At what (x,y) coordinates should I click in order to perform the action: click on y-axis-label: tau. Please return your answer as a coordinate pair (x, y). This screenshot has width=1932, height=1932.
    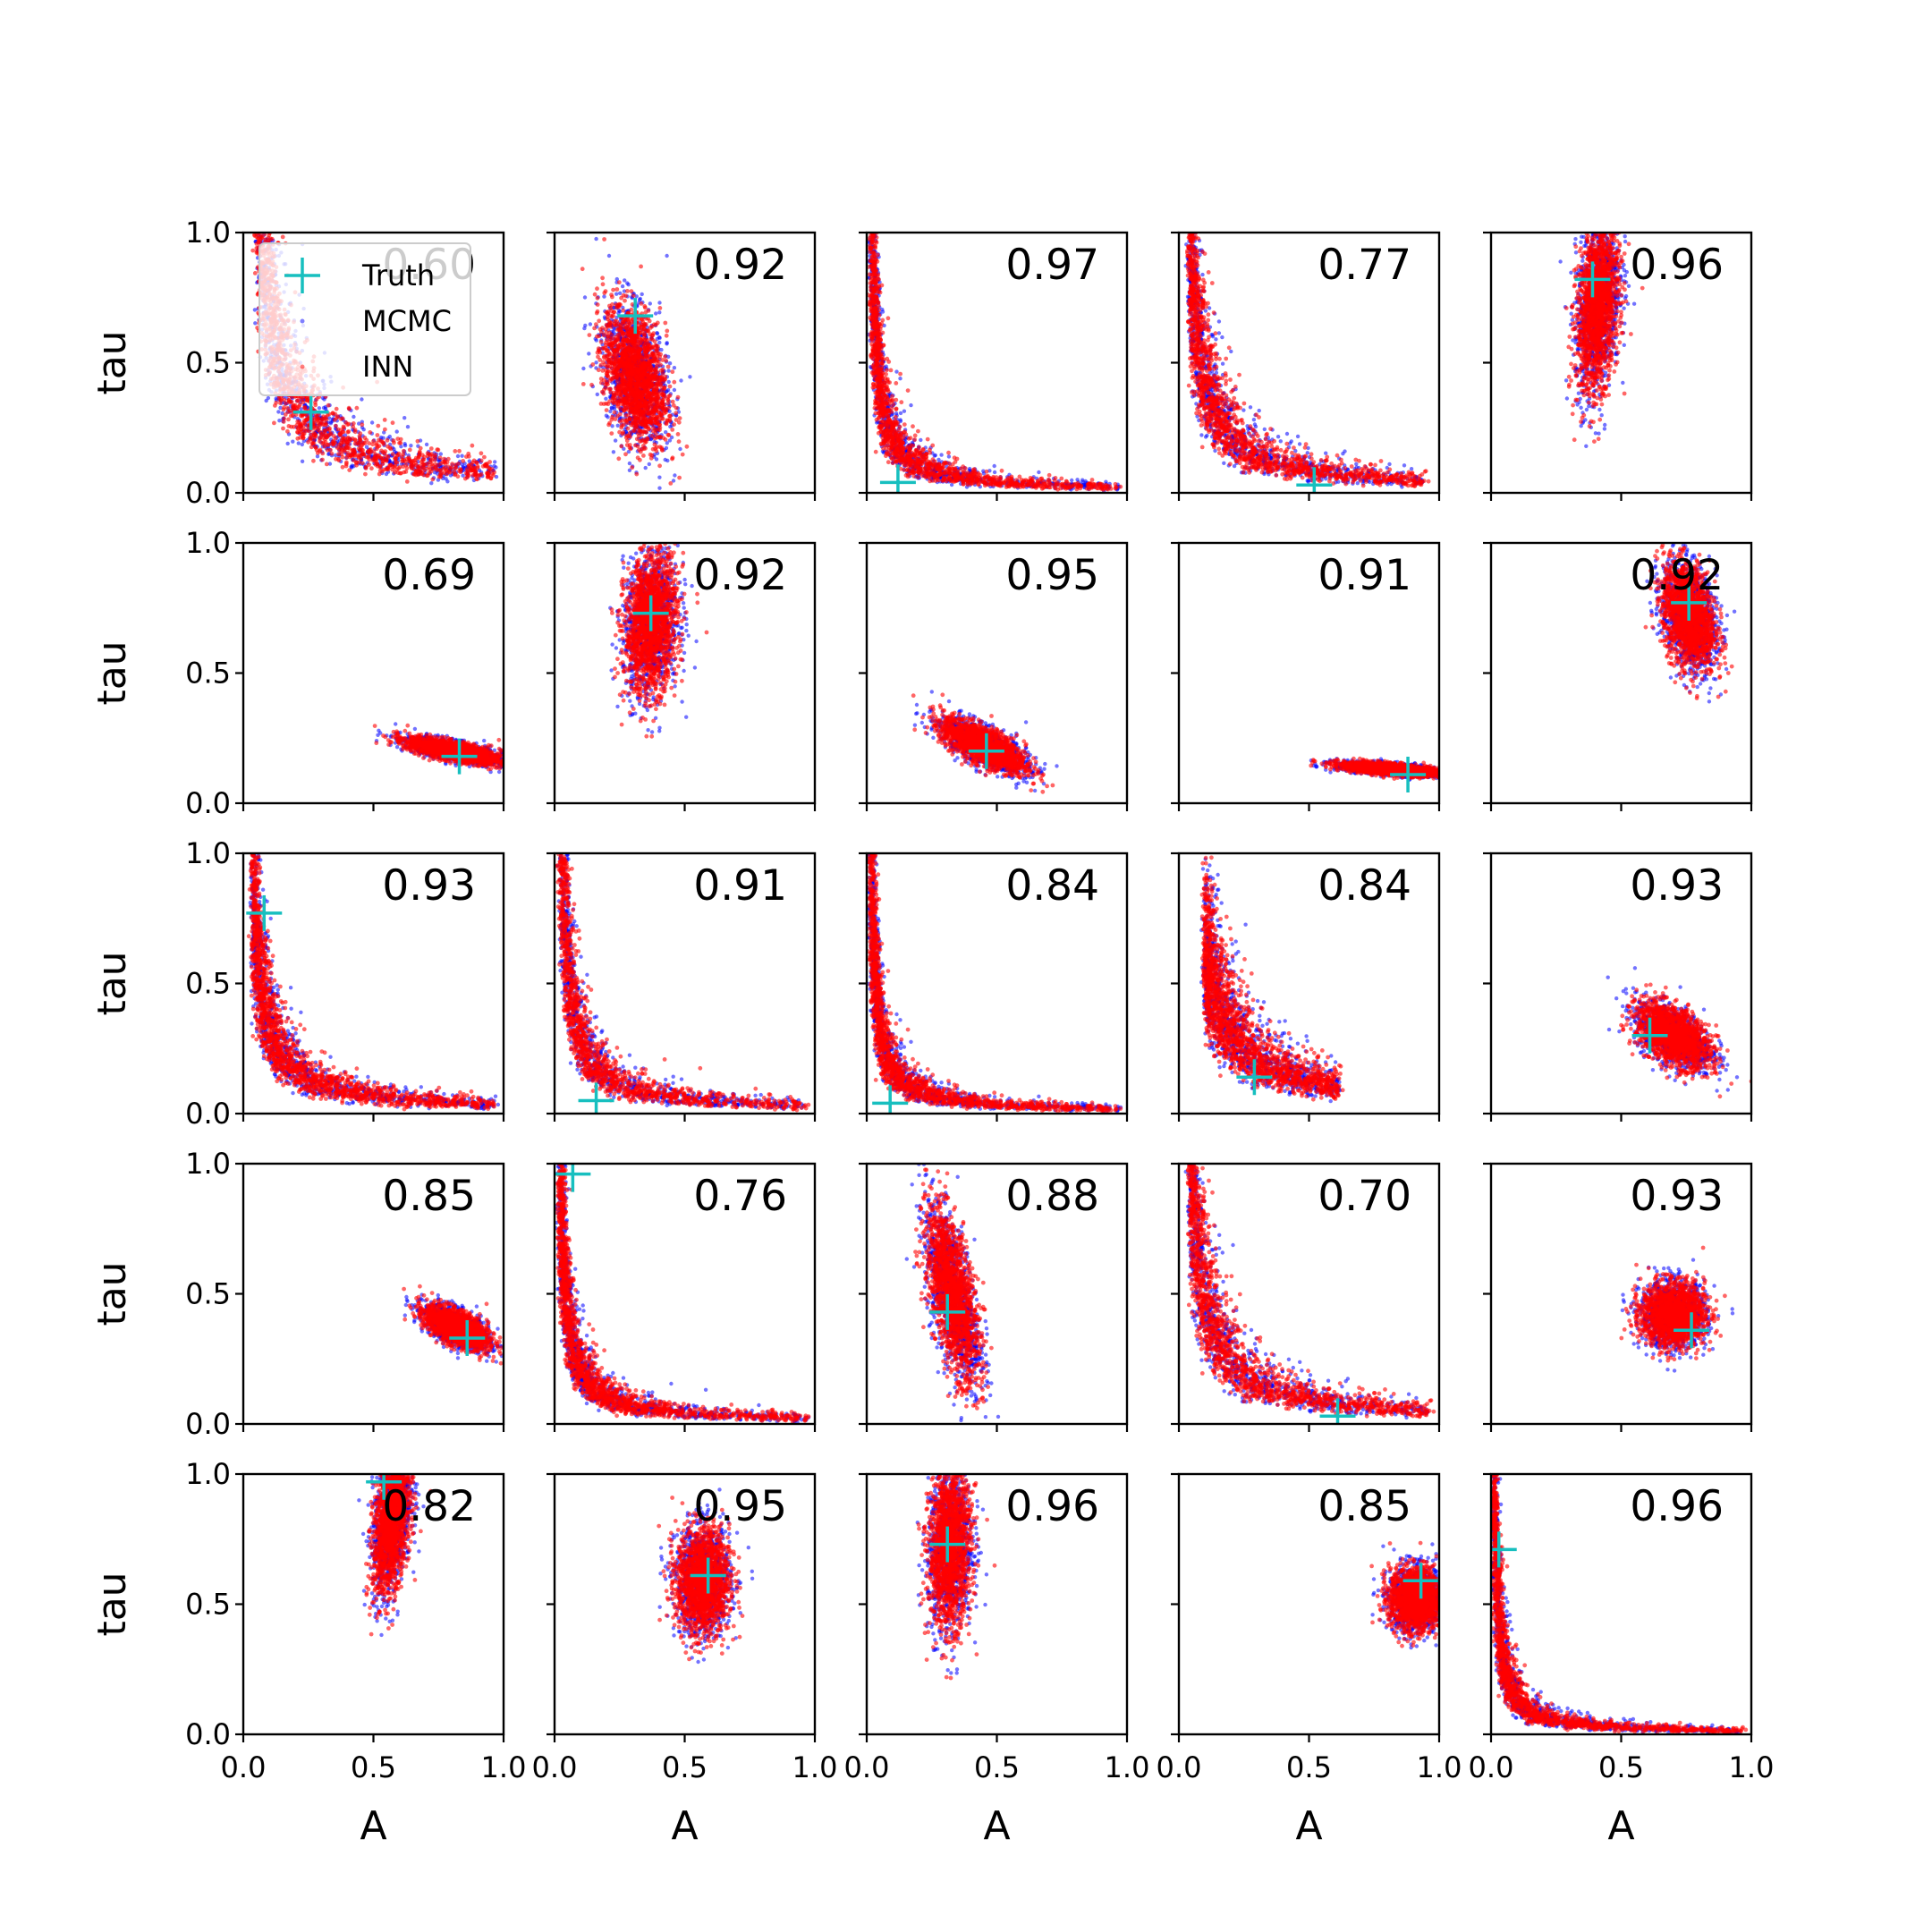
    Looking at the image, I should click on (112, 362).